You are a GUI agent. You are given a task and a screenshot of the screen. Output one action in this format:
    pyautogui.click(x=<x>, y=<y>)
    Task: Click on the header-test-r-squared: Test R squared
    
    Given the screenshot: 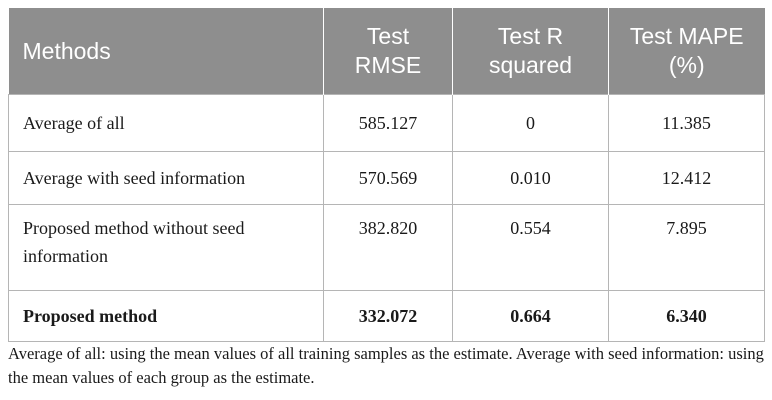 What is the action you would take?
    pyautogui.click(x=530, y=51)
    